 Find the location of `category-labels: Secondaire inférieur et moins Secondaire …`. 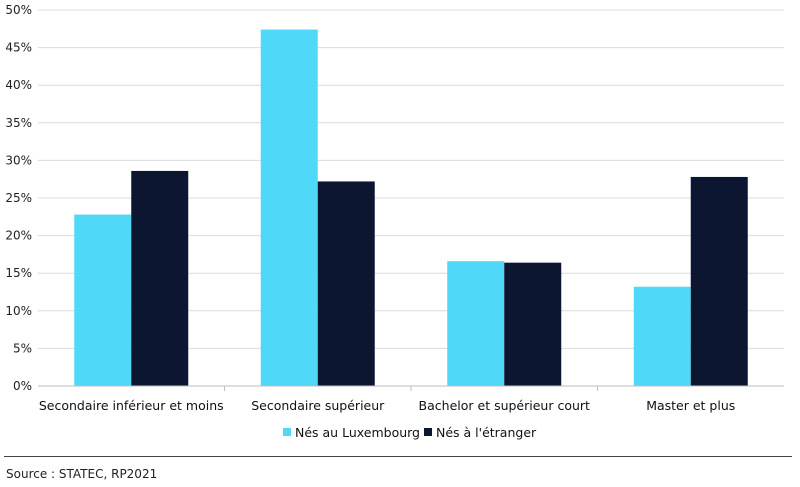

category-labels: Secondaire inférieur et moins Secondaire … is located at coordinates (387, 405).